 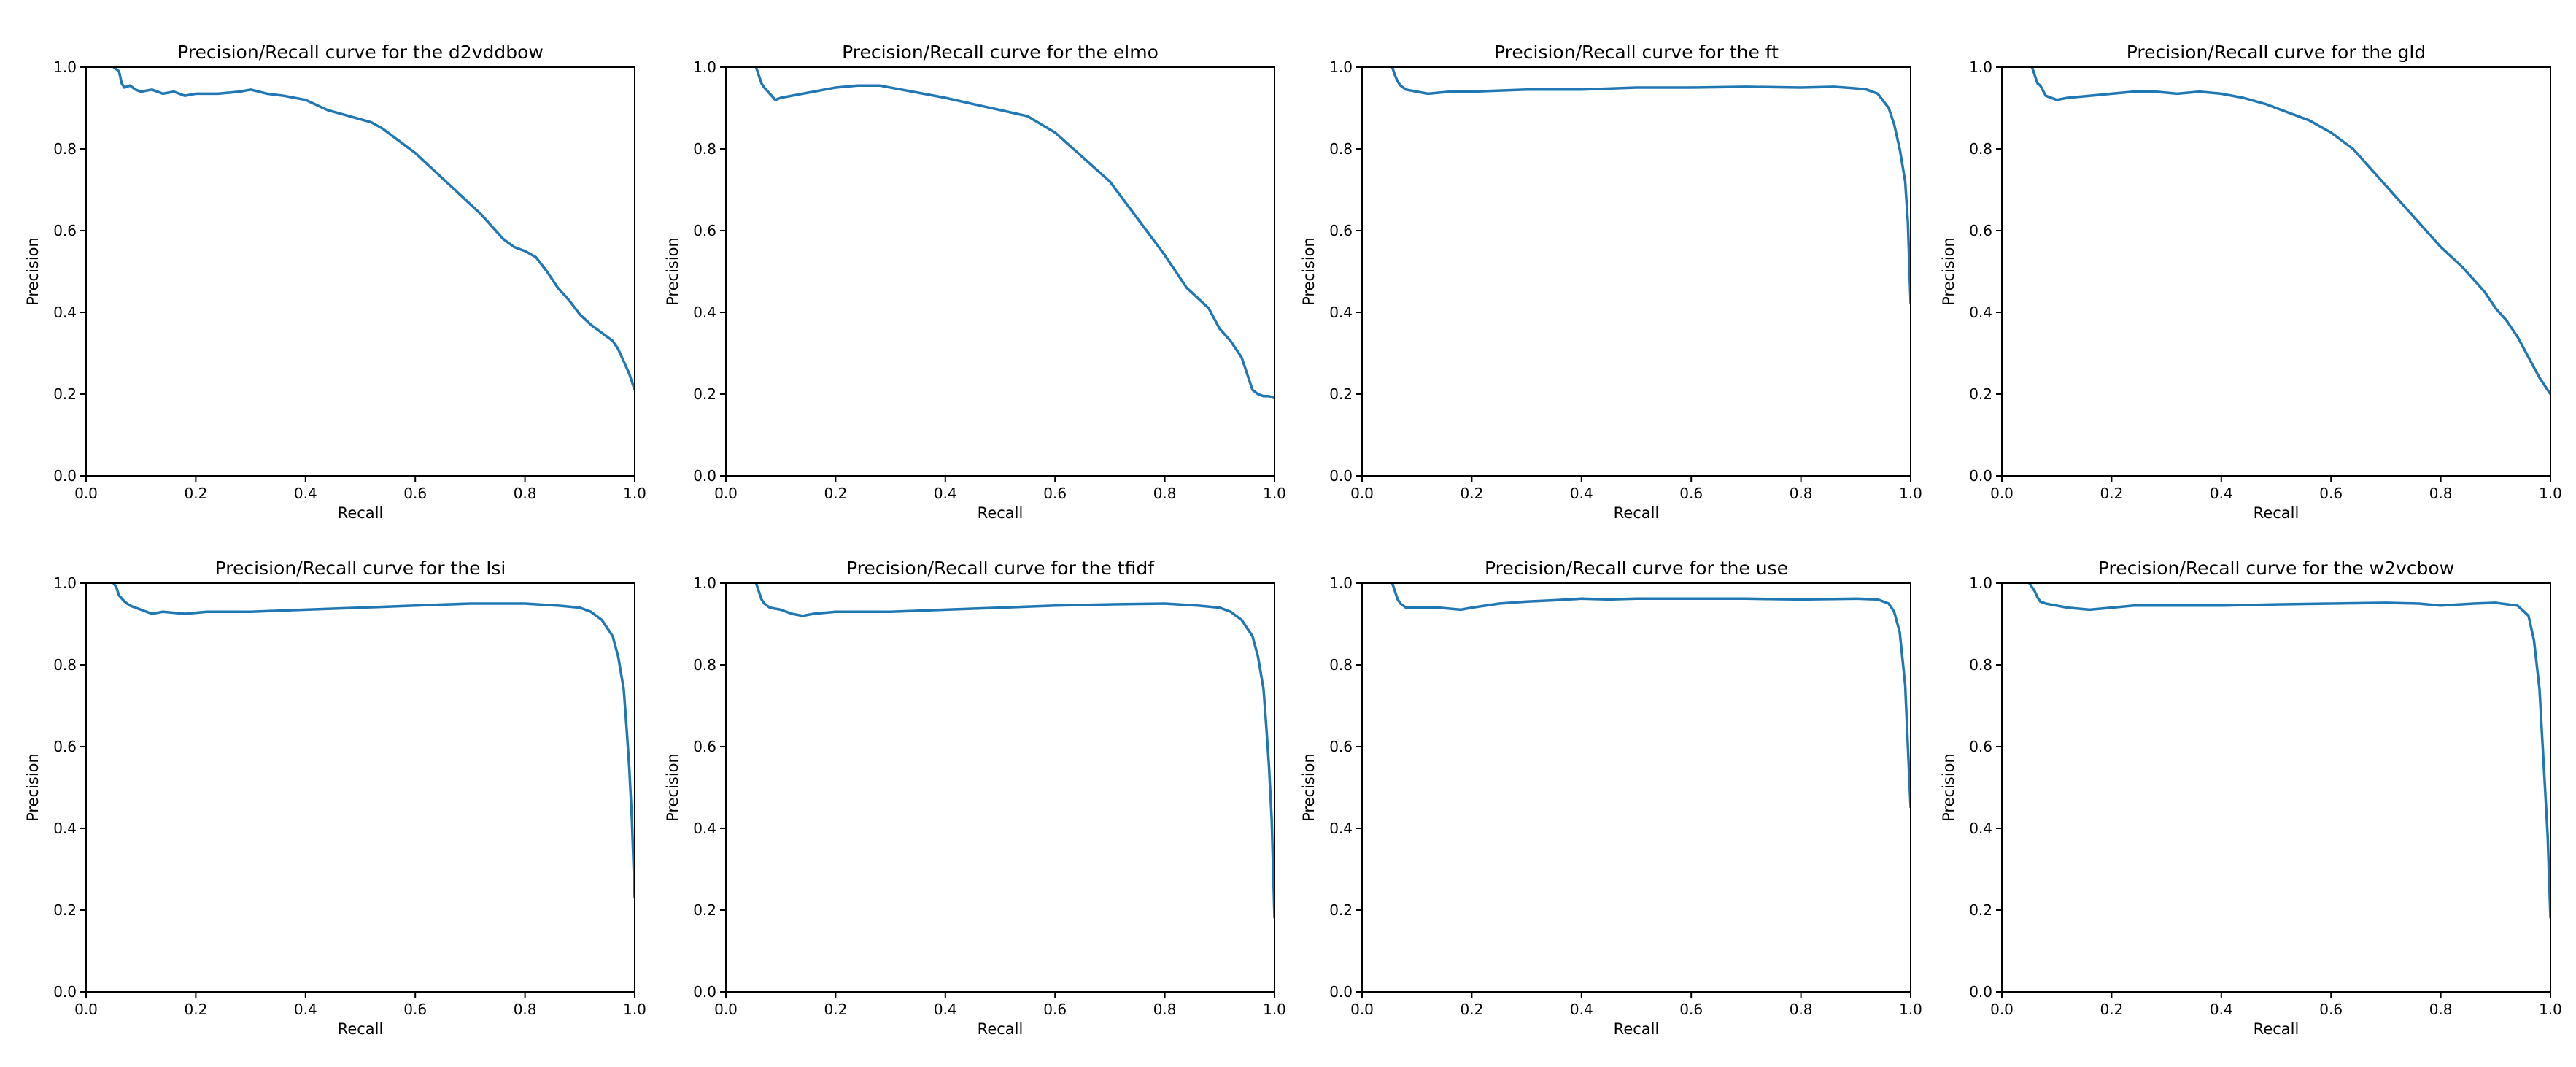 I want to click on chart-title: Precision/Recall curve for the use, so click(x=1636, y=568).